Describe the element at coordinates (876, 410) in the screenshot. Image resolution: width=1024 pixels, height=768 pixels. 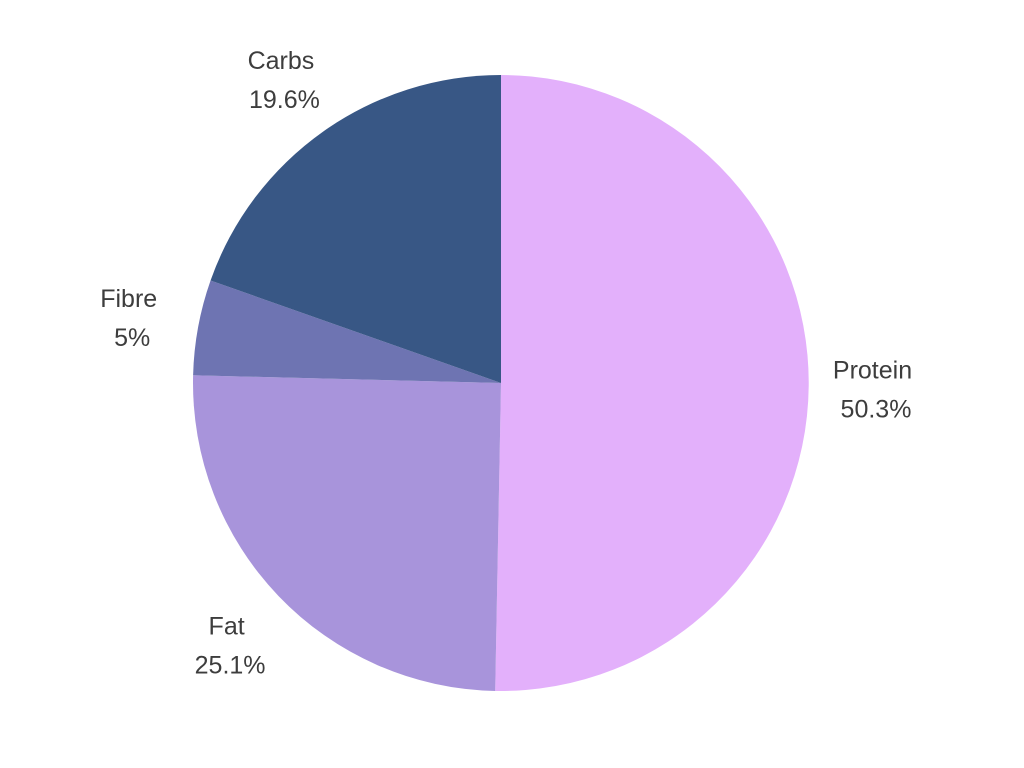
I see `slice-percent-protein: 50.3%` at that location.